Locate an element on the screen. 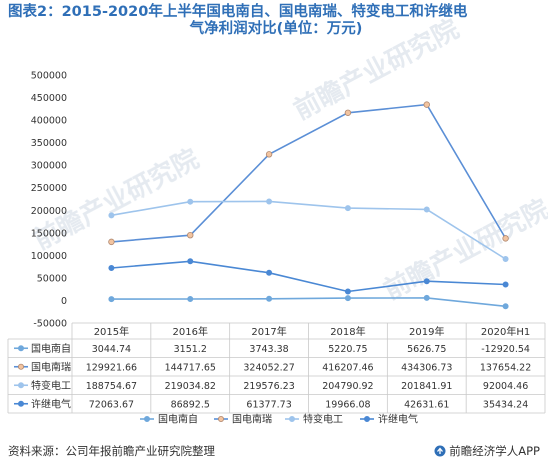 Image resolution: width=548 pixels, height=468 pixels. x-category-label: 2020年H1 is located at coordinates (505, 331).